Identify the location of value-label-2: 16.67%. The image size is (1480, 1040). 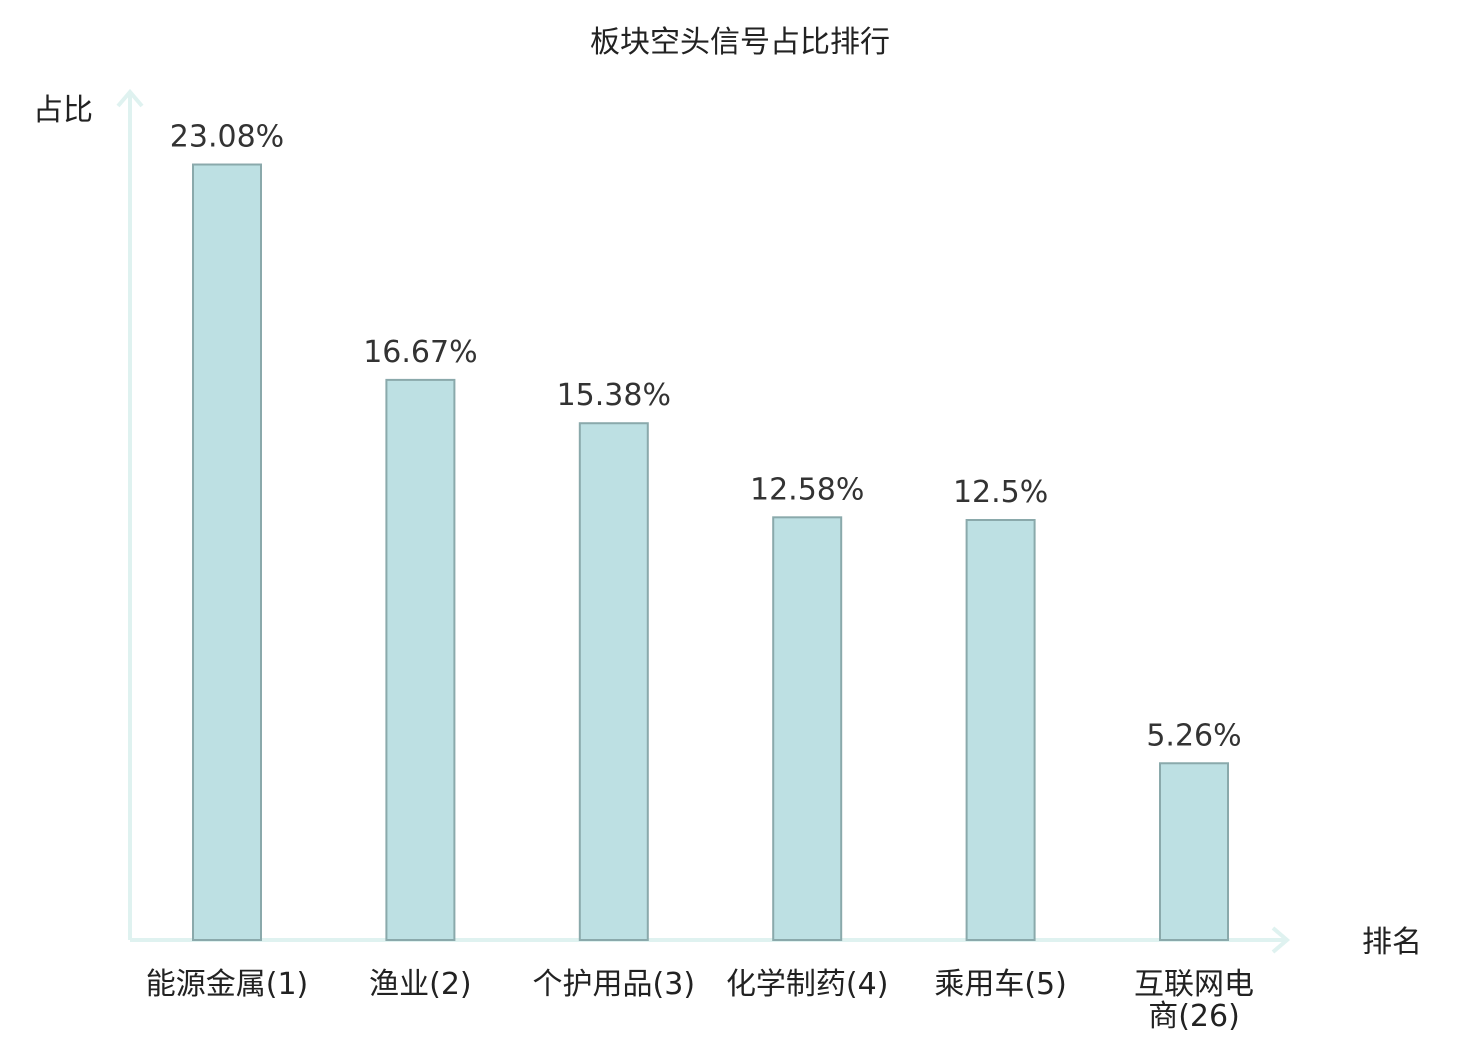
(420, 352).